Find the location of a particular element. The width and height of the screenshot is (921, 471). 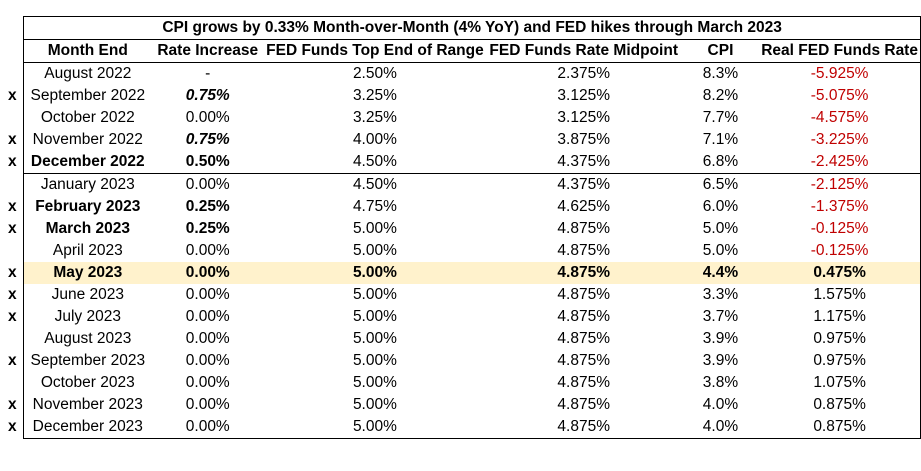

cell-real-rate: -3.225% is located at coordinates (840, 140).